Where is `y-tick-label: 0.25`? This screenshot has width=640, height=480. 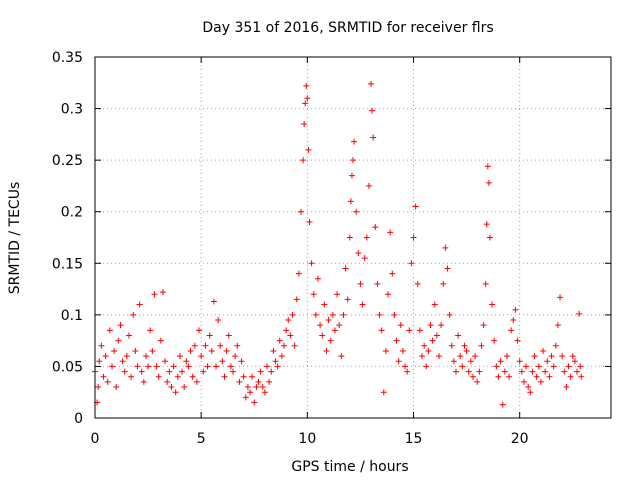 y-tick-label: 0.25 is located at coordinates (67, 161).